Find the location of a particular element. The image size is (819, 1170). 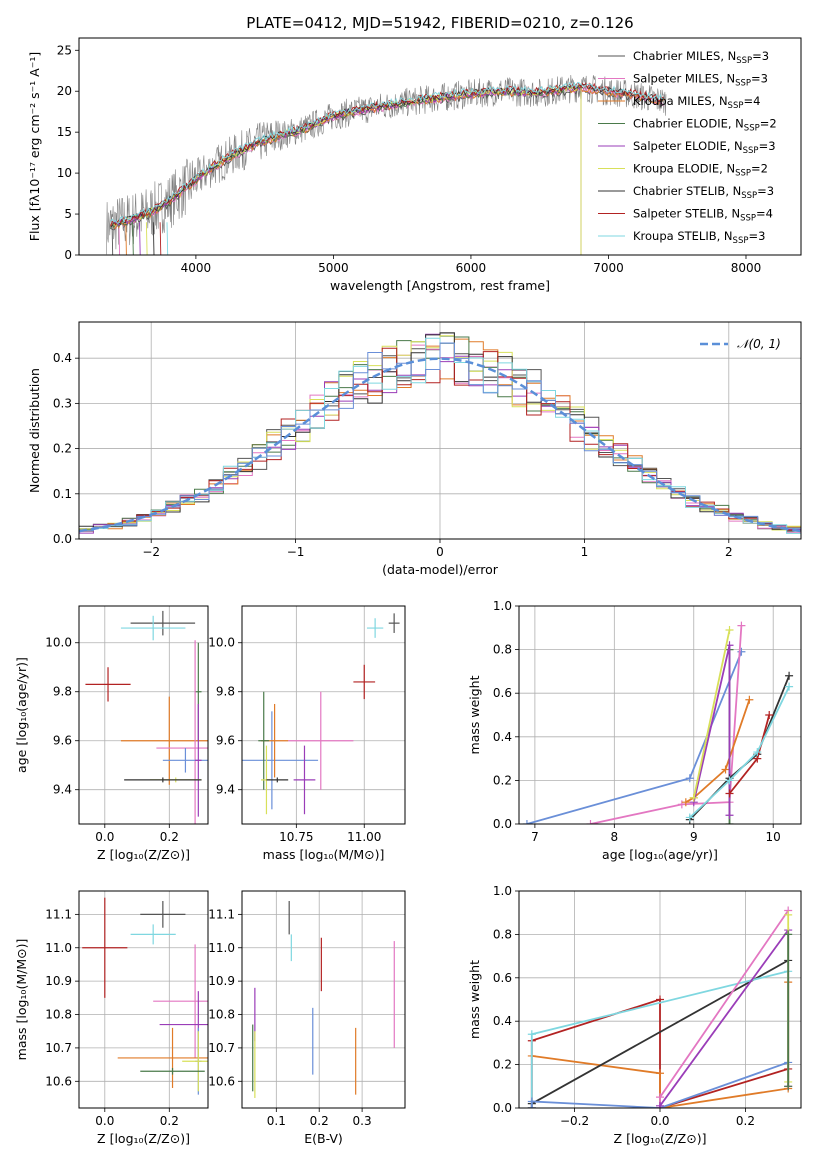

legend-name: Chabrier STELIB, N is located at coordinates (687, 191).